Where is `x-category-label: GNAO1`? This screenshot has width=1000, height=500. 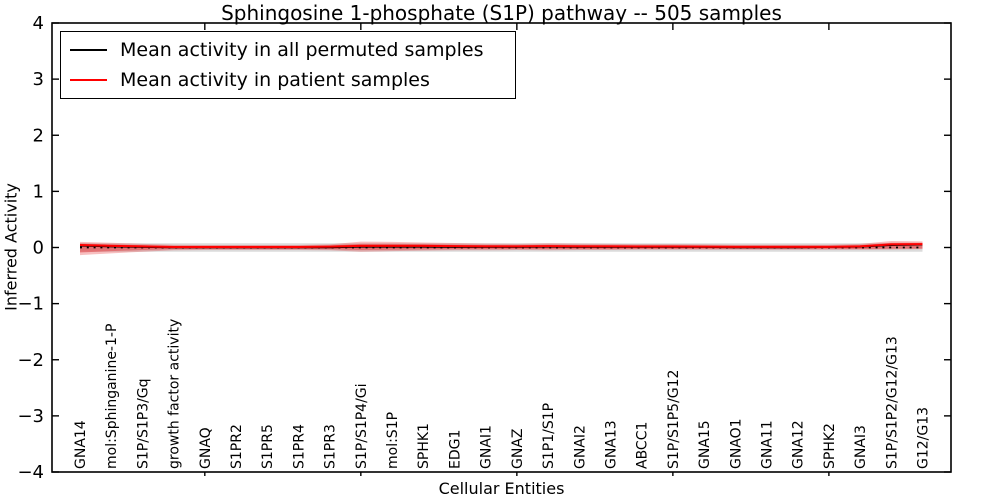
x-category-label: GNAO1 is located at coordinates (736, 443).